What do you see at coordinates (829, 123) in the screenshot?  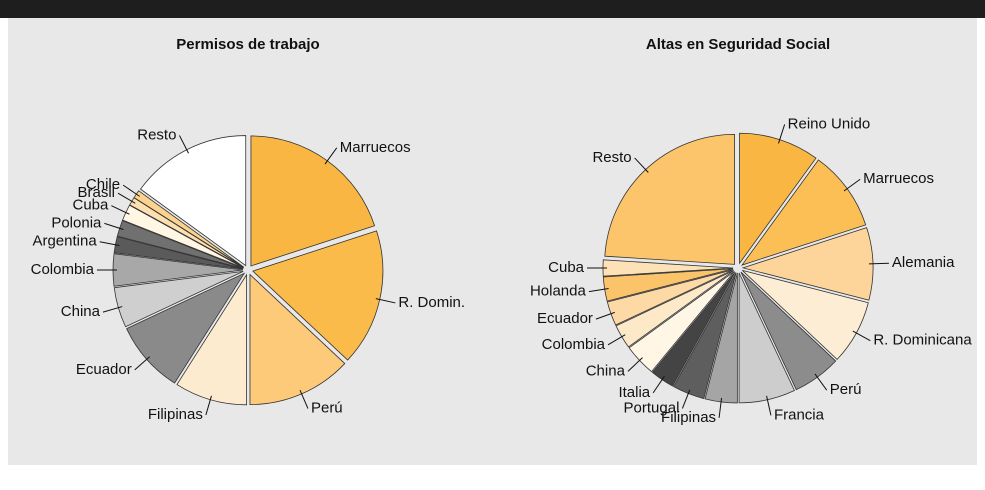 I see `slice-label: Reino Unido` at bounding box center [829, 123].